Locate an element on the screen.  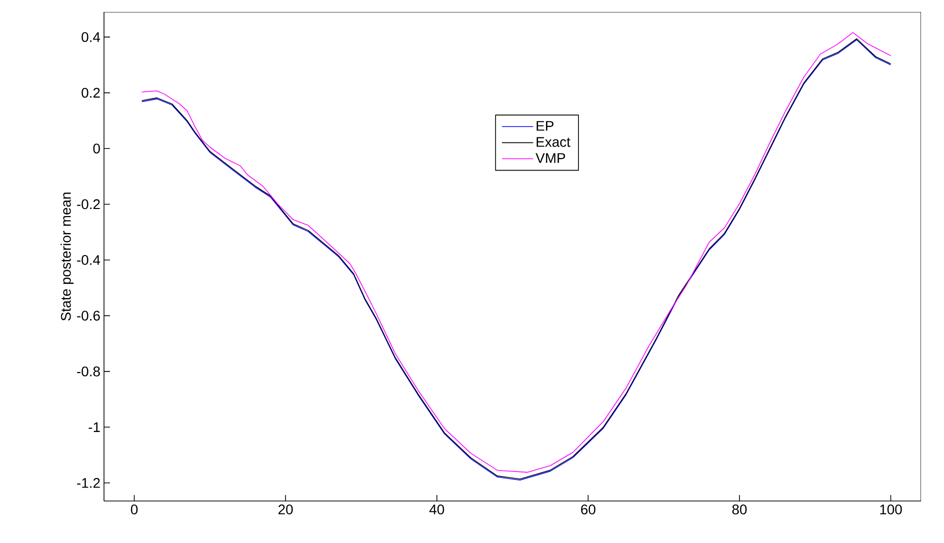
legend-label: Exact is located at coordinates (553, 142).